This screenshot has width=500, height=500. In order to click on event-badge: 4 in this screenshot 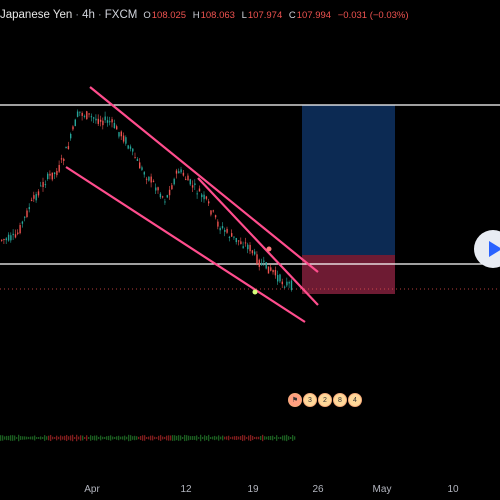, I will do `click(355, 400)`.